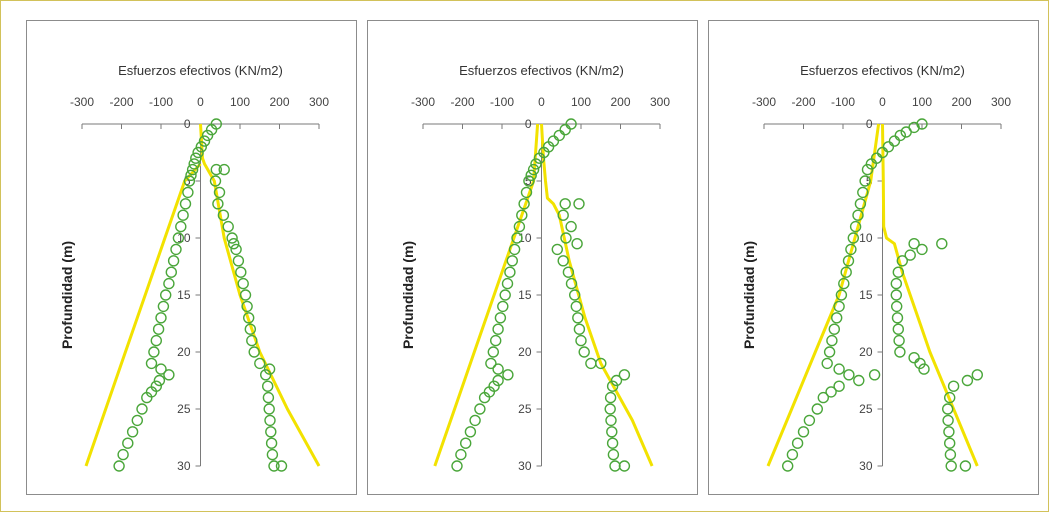 This screenshot has height=512, width=1049. Describe the element at coordinates (528, 124) in the screenshot. I see `y-tick-label: 0` at that location.